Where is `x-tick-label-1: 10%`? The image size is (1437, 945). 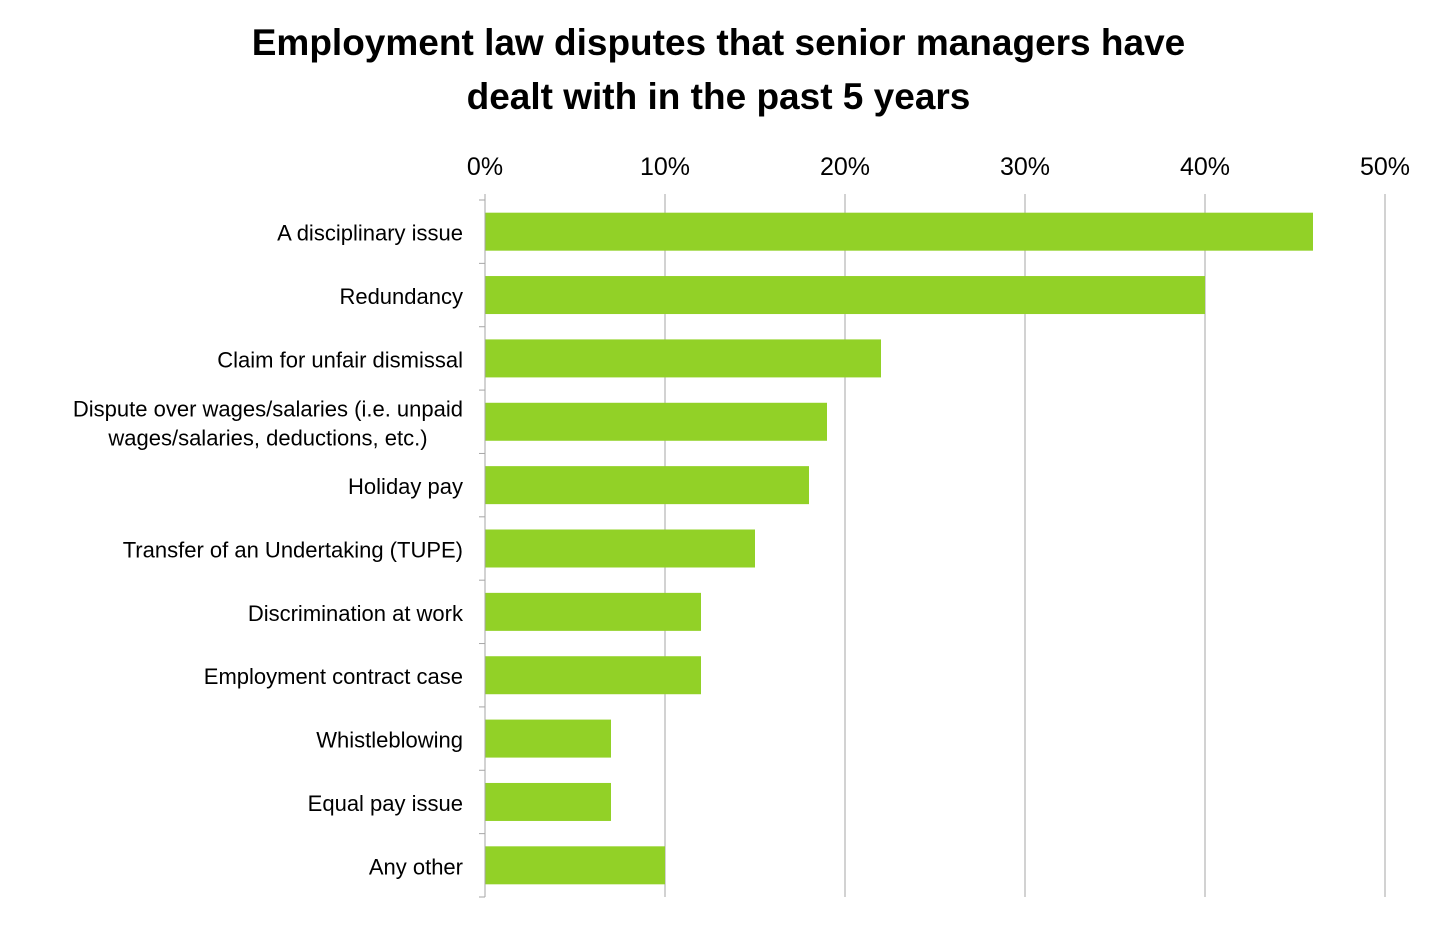
x-tick-label-1: 10% is located at coordinates (665, 167).